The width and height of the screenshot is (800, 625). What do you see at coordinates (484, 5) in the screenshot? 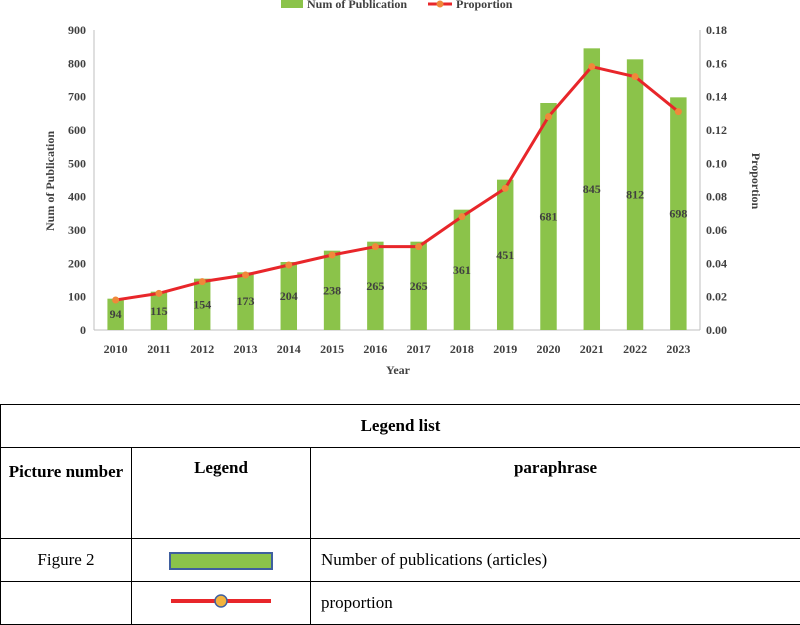
I see `legend-label-proportion: Proportion` at bounding box center [484, 5].